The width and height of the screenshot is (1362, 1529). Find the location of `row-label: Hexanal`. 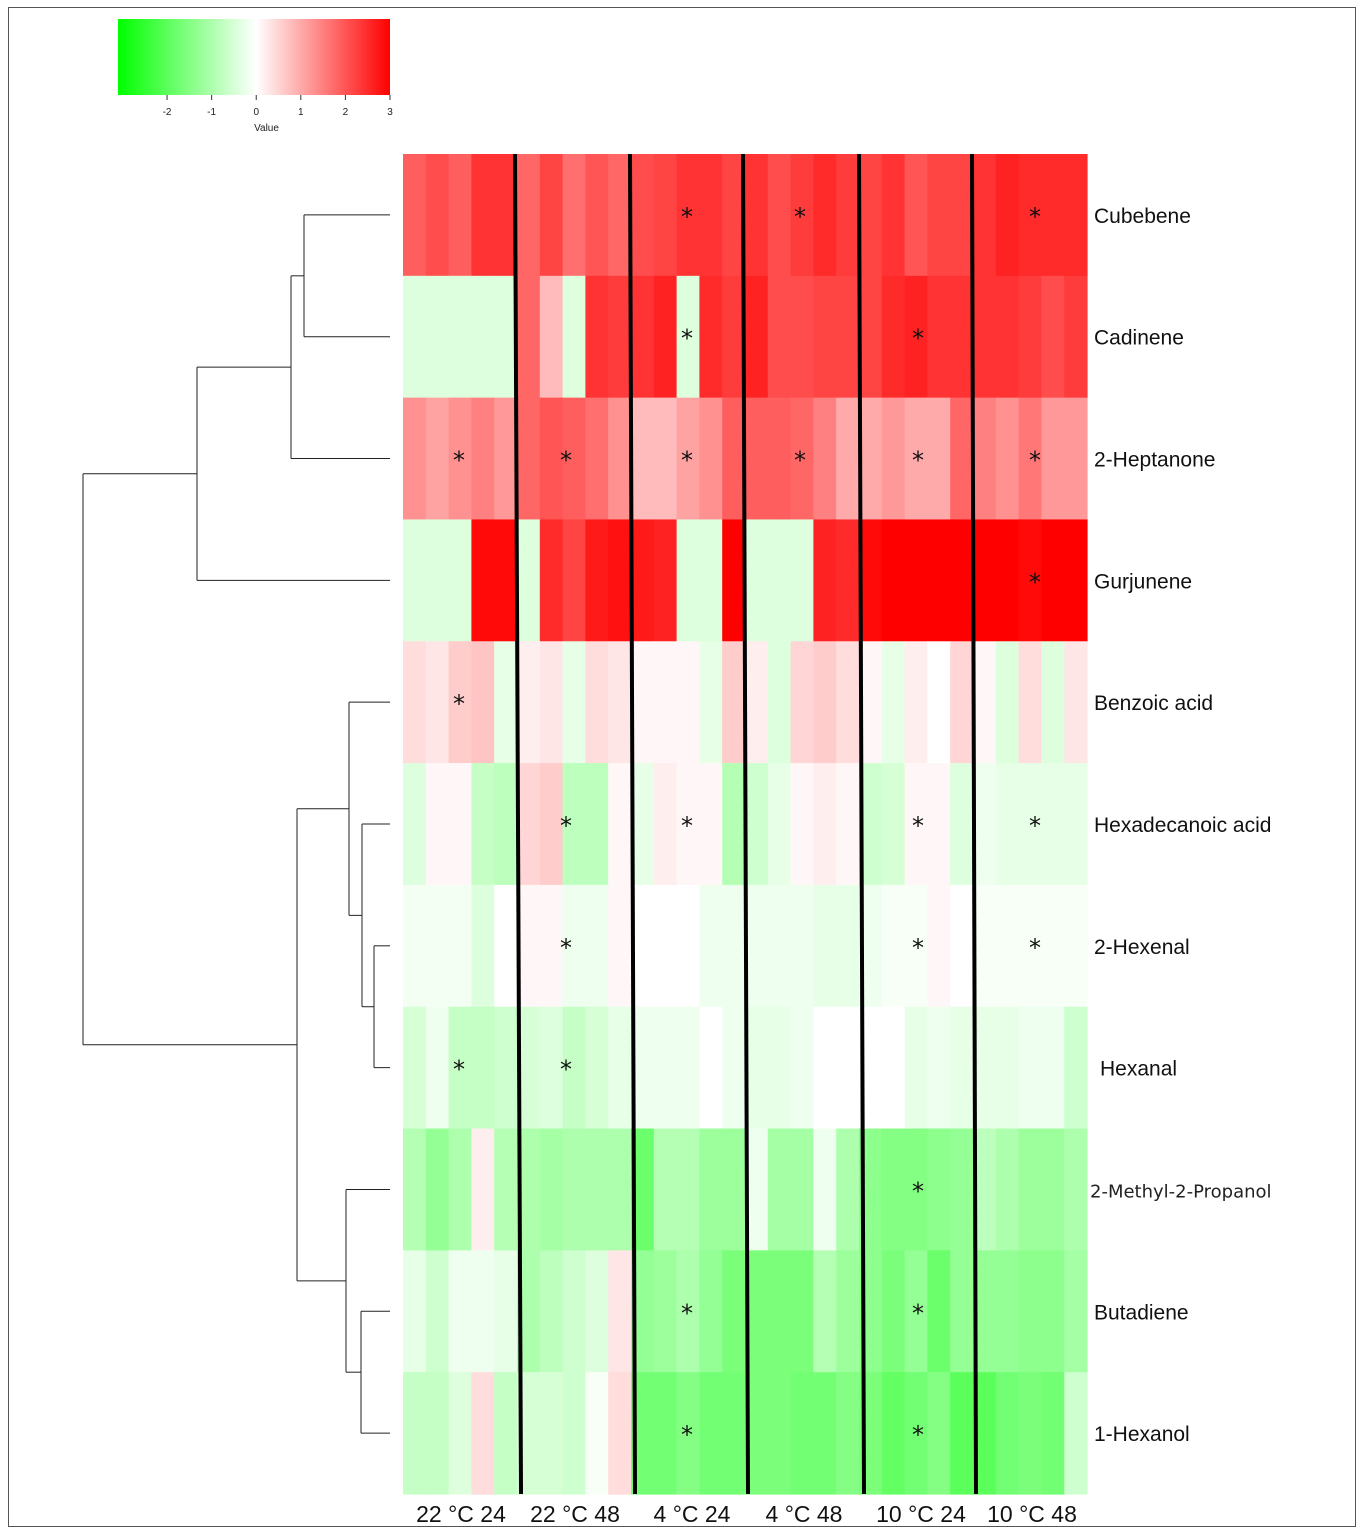

row-label: Hexanal is located at coordinates (1138, 1069).